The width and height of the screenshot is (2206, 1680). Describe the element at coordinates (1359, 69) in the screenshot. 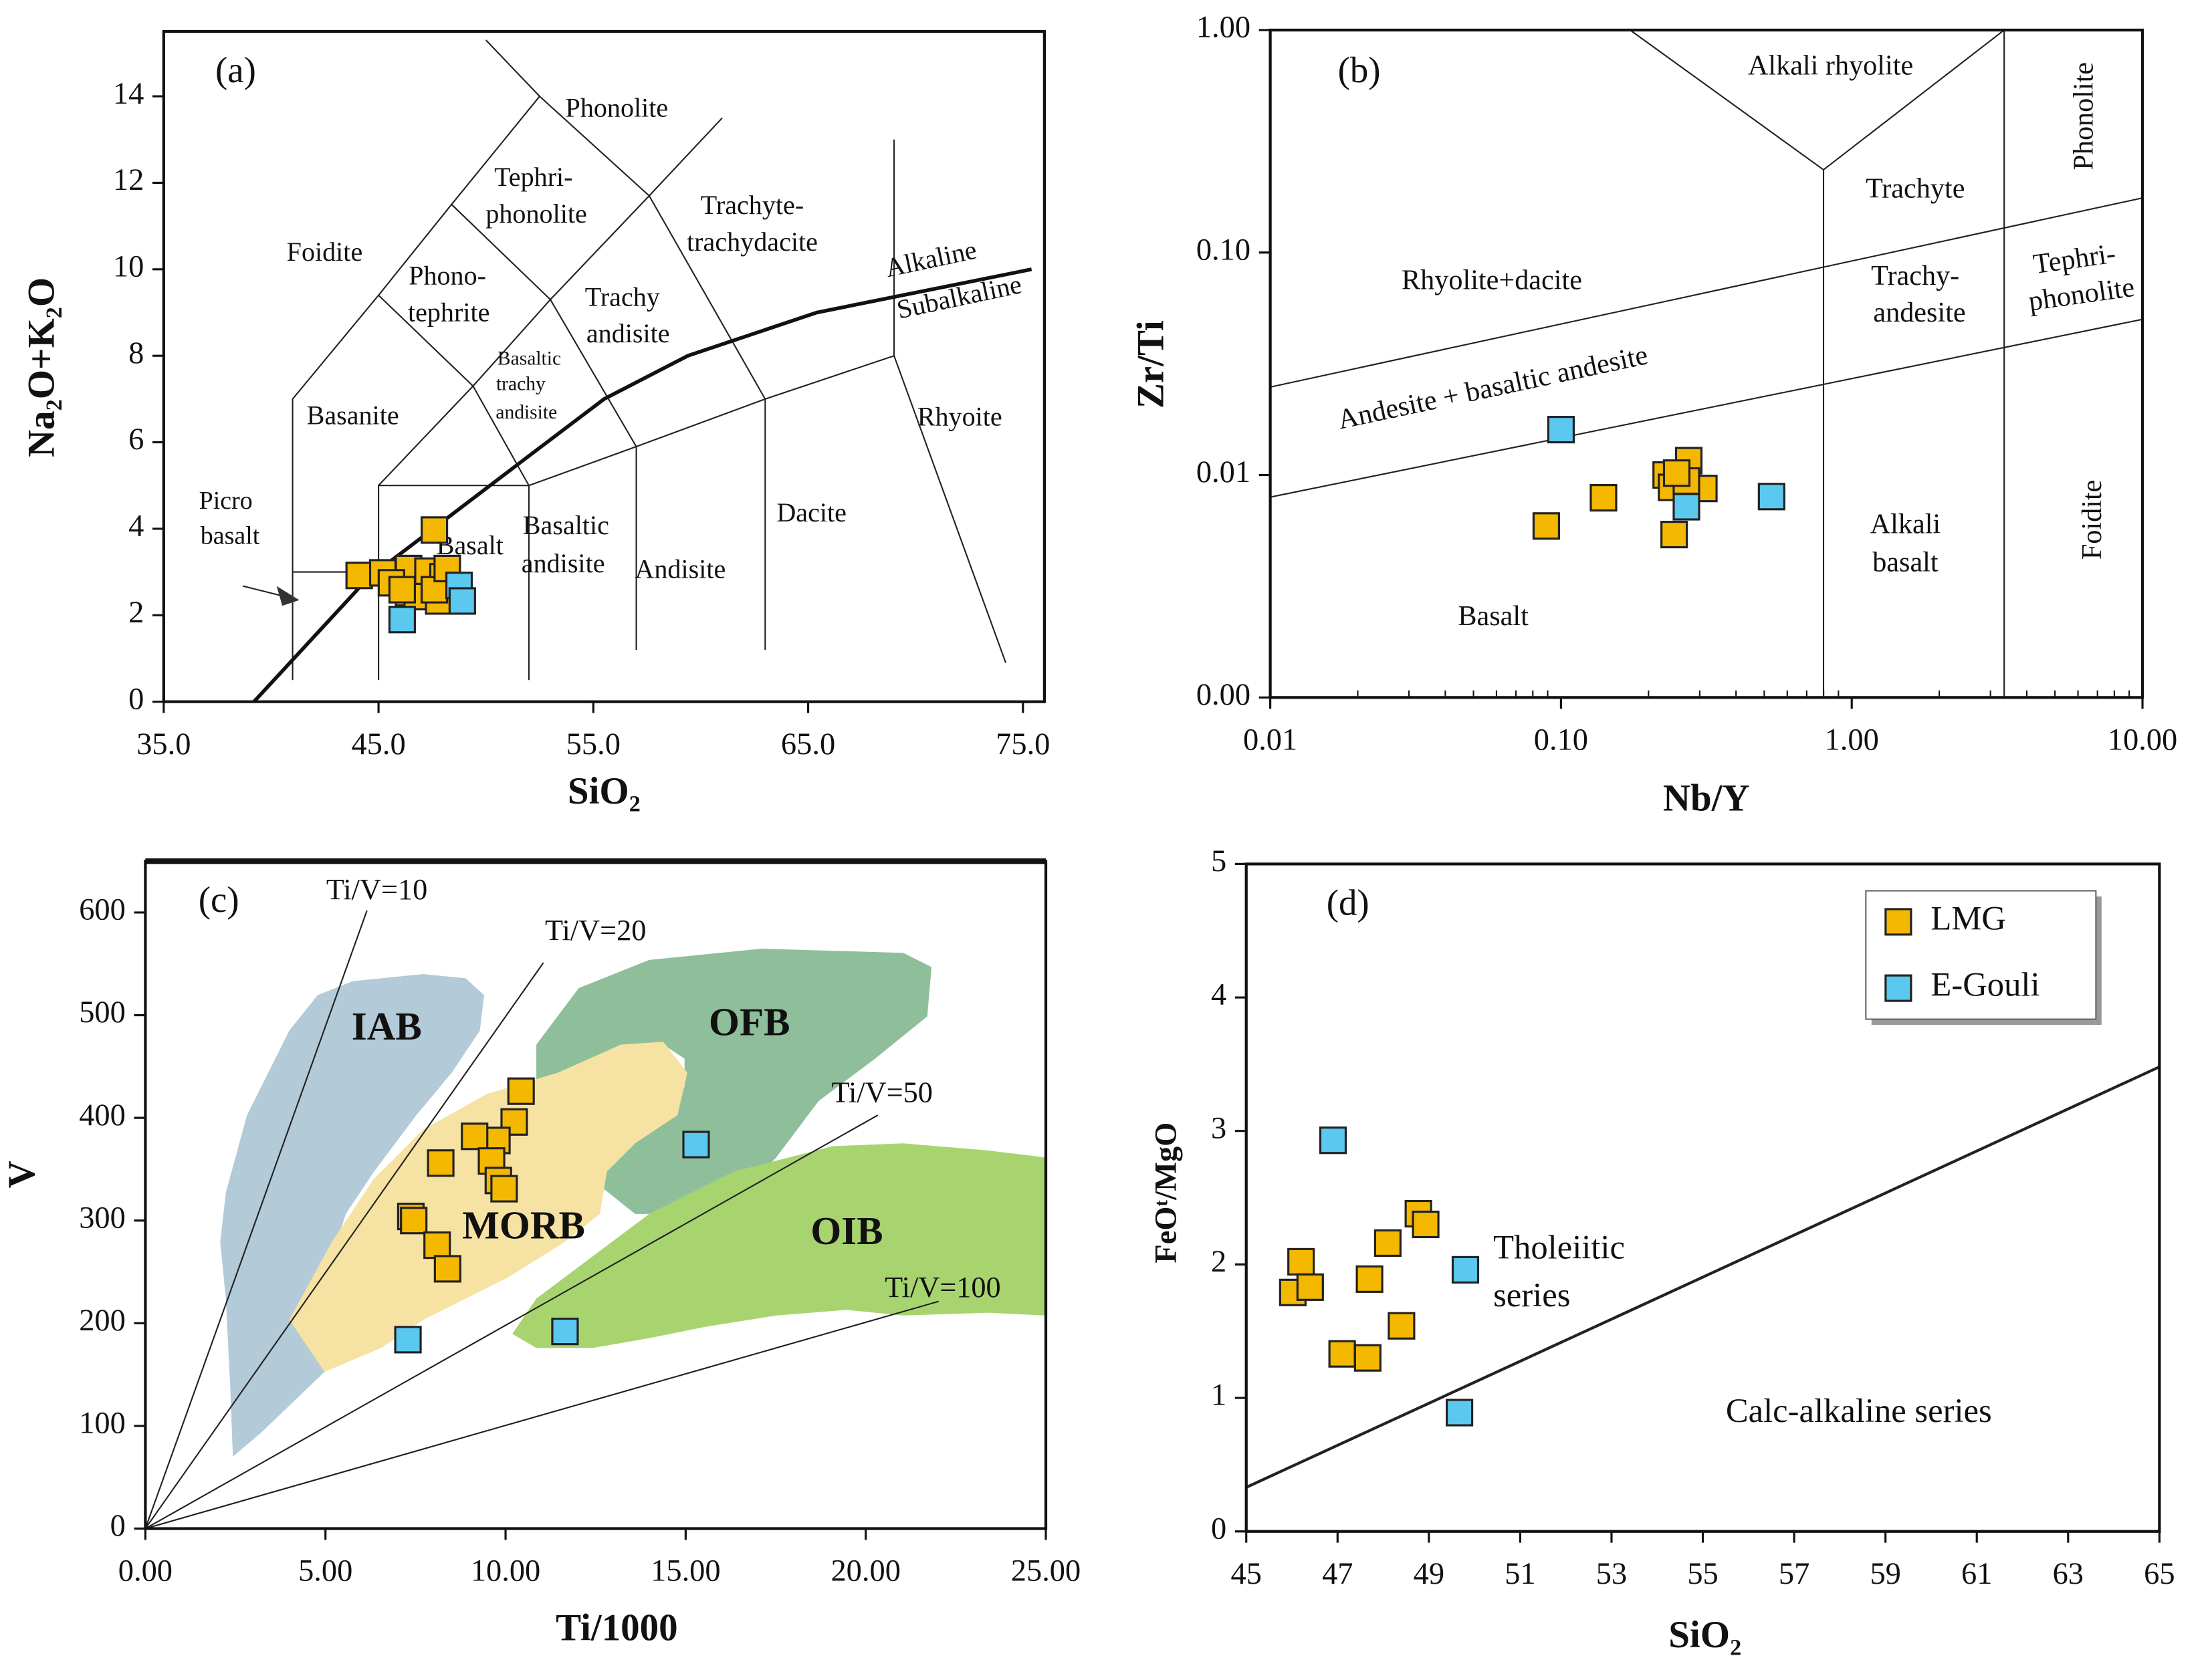

I see `panel-label: (b)` at that location.